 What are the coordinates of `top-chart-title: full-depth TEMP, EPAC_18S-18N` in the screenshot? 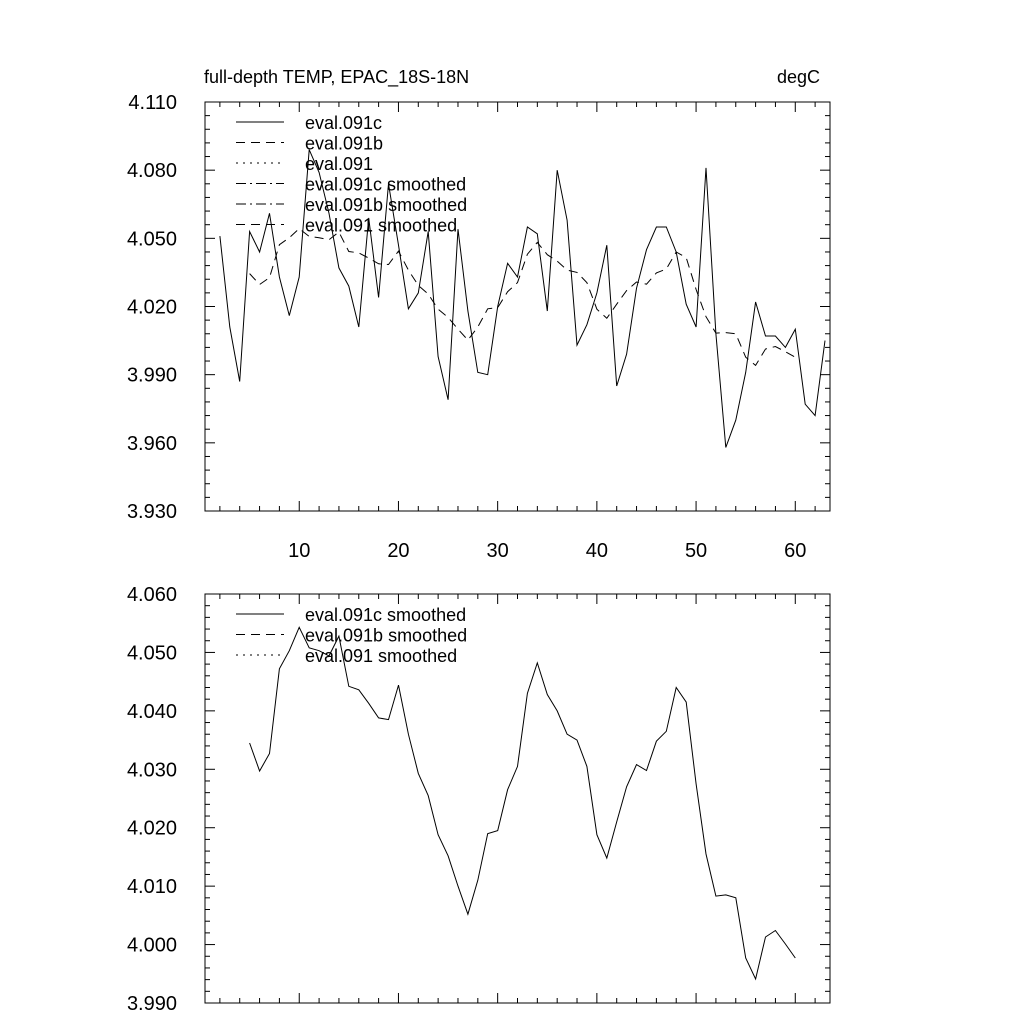 It's located at (336, 77).